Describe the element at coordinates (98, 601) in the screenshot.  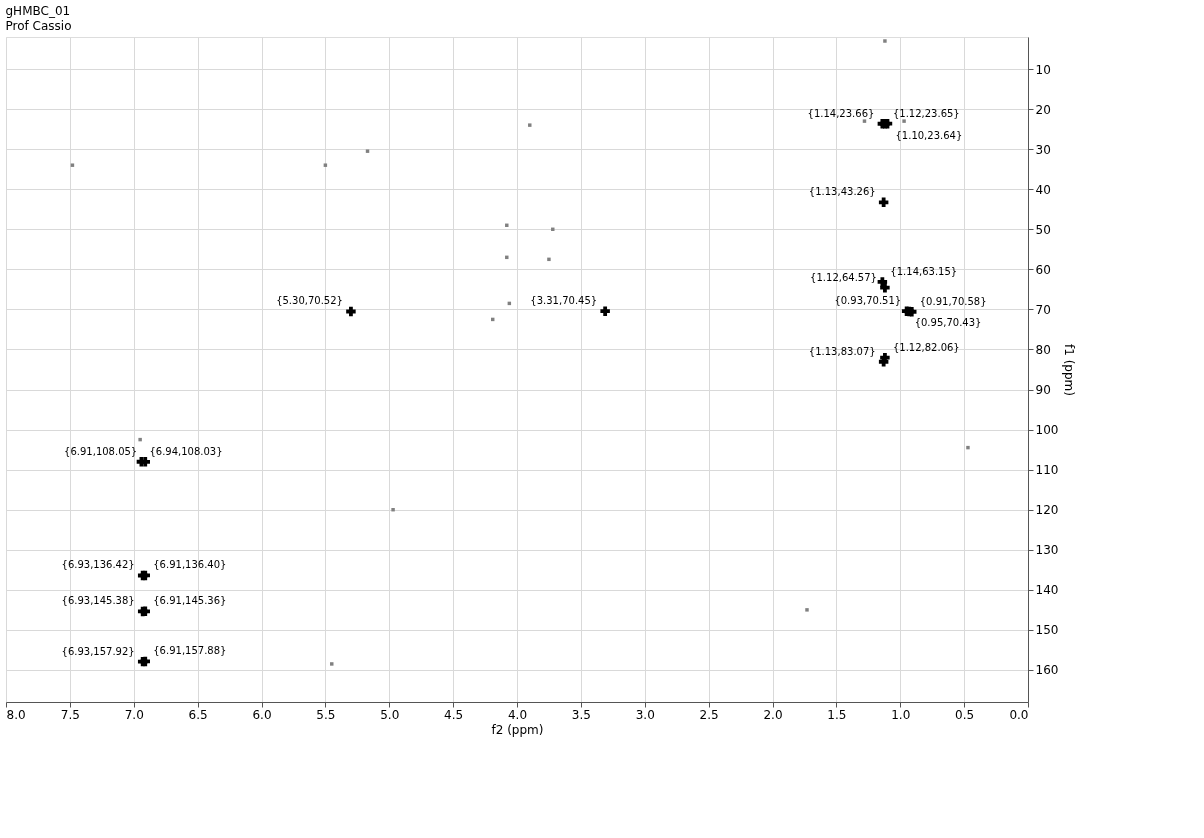
I see `annotation: {6.93,145.38}` at that location.